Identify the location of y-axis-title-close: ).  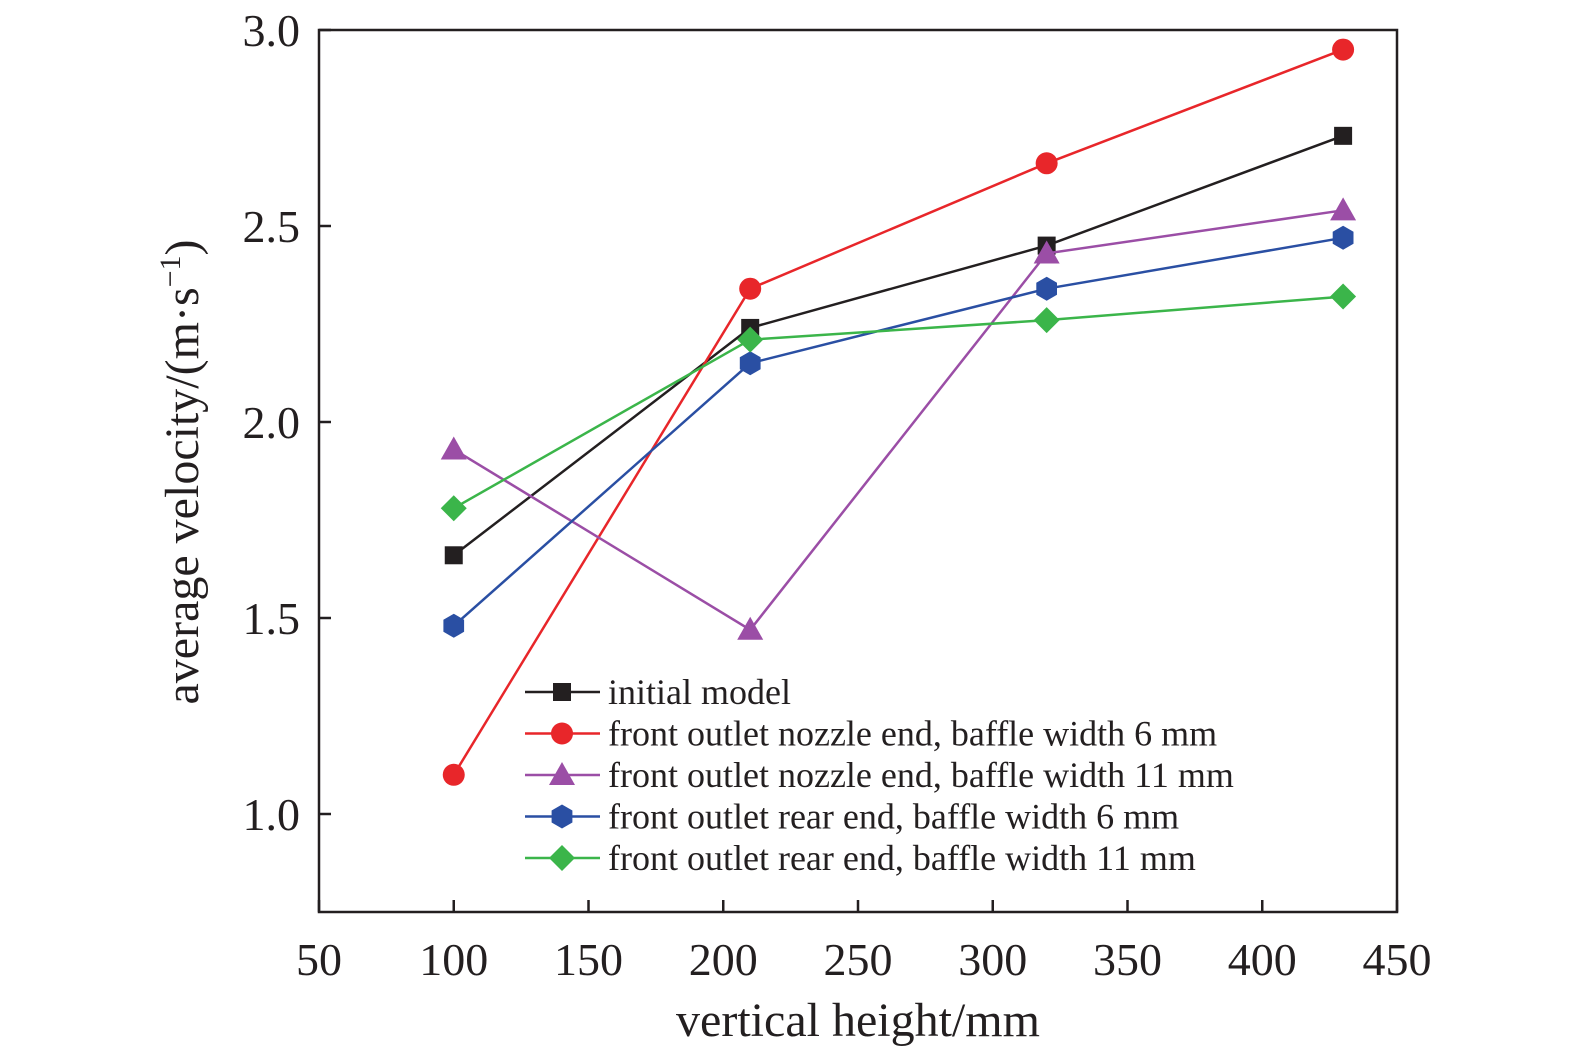
(182, 247).